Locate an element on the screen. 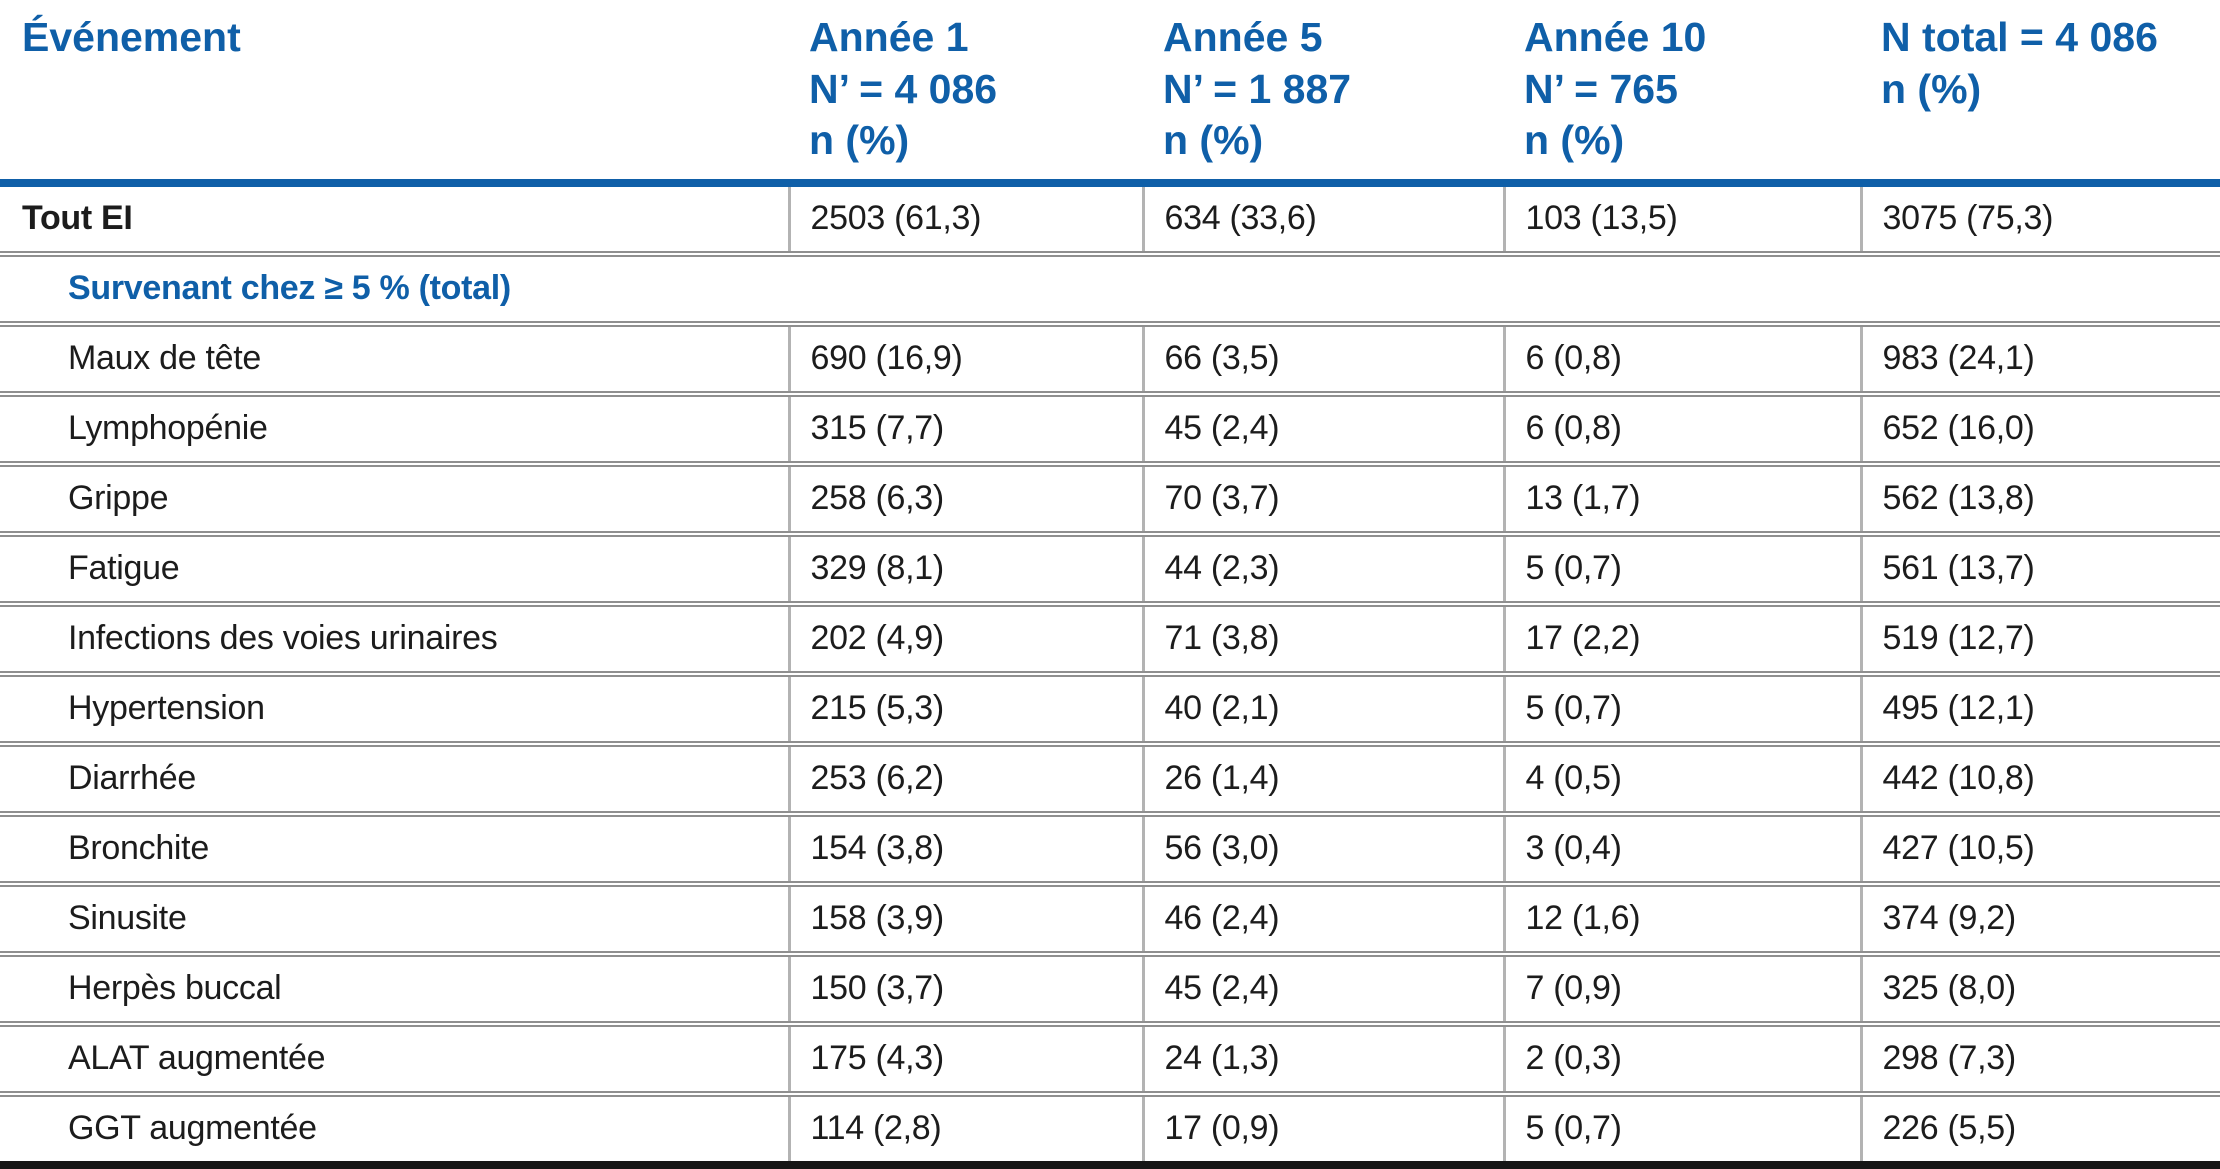 The image size is (2220, 1169). value-cell: 690 (16,9) is located at coordinates (965, 357).